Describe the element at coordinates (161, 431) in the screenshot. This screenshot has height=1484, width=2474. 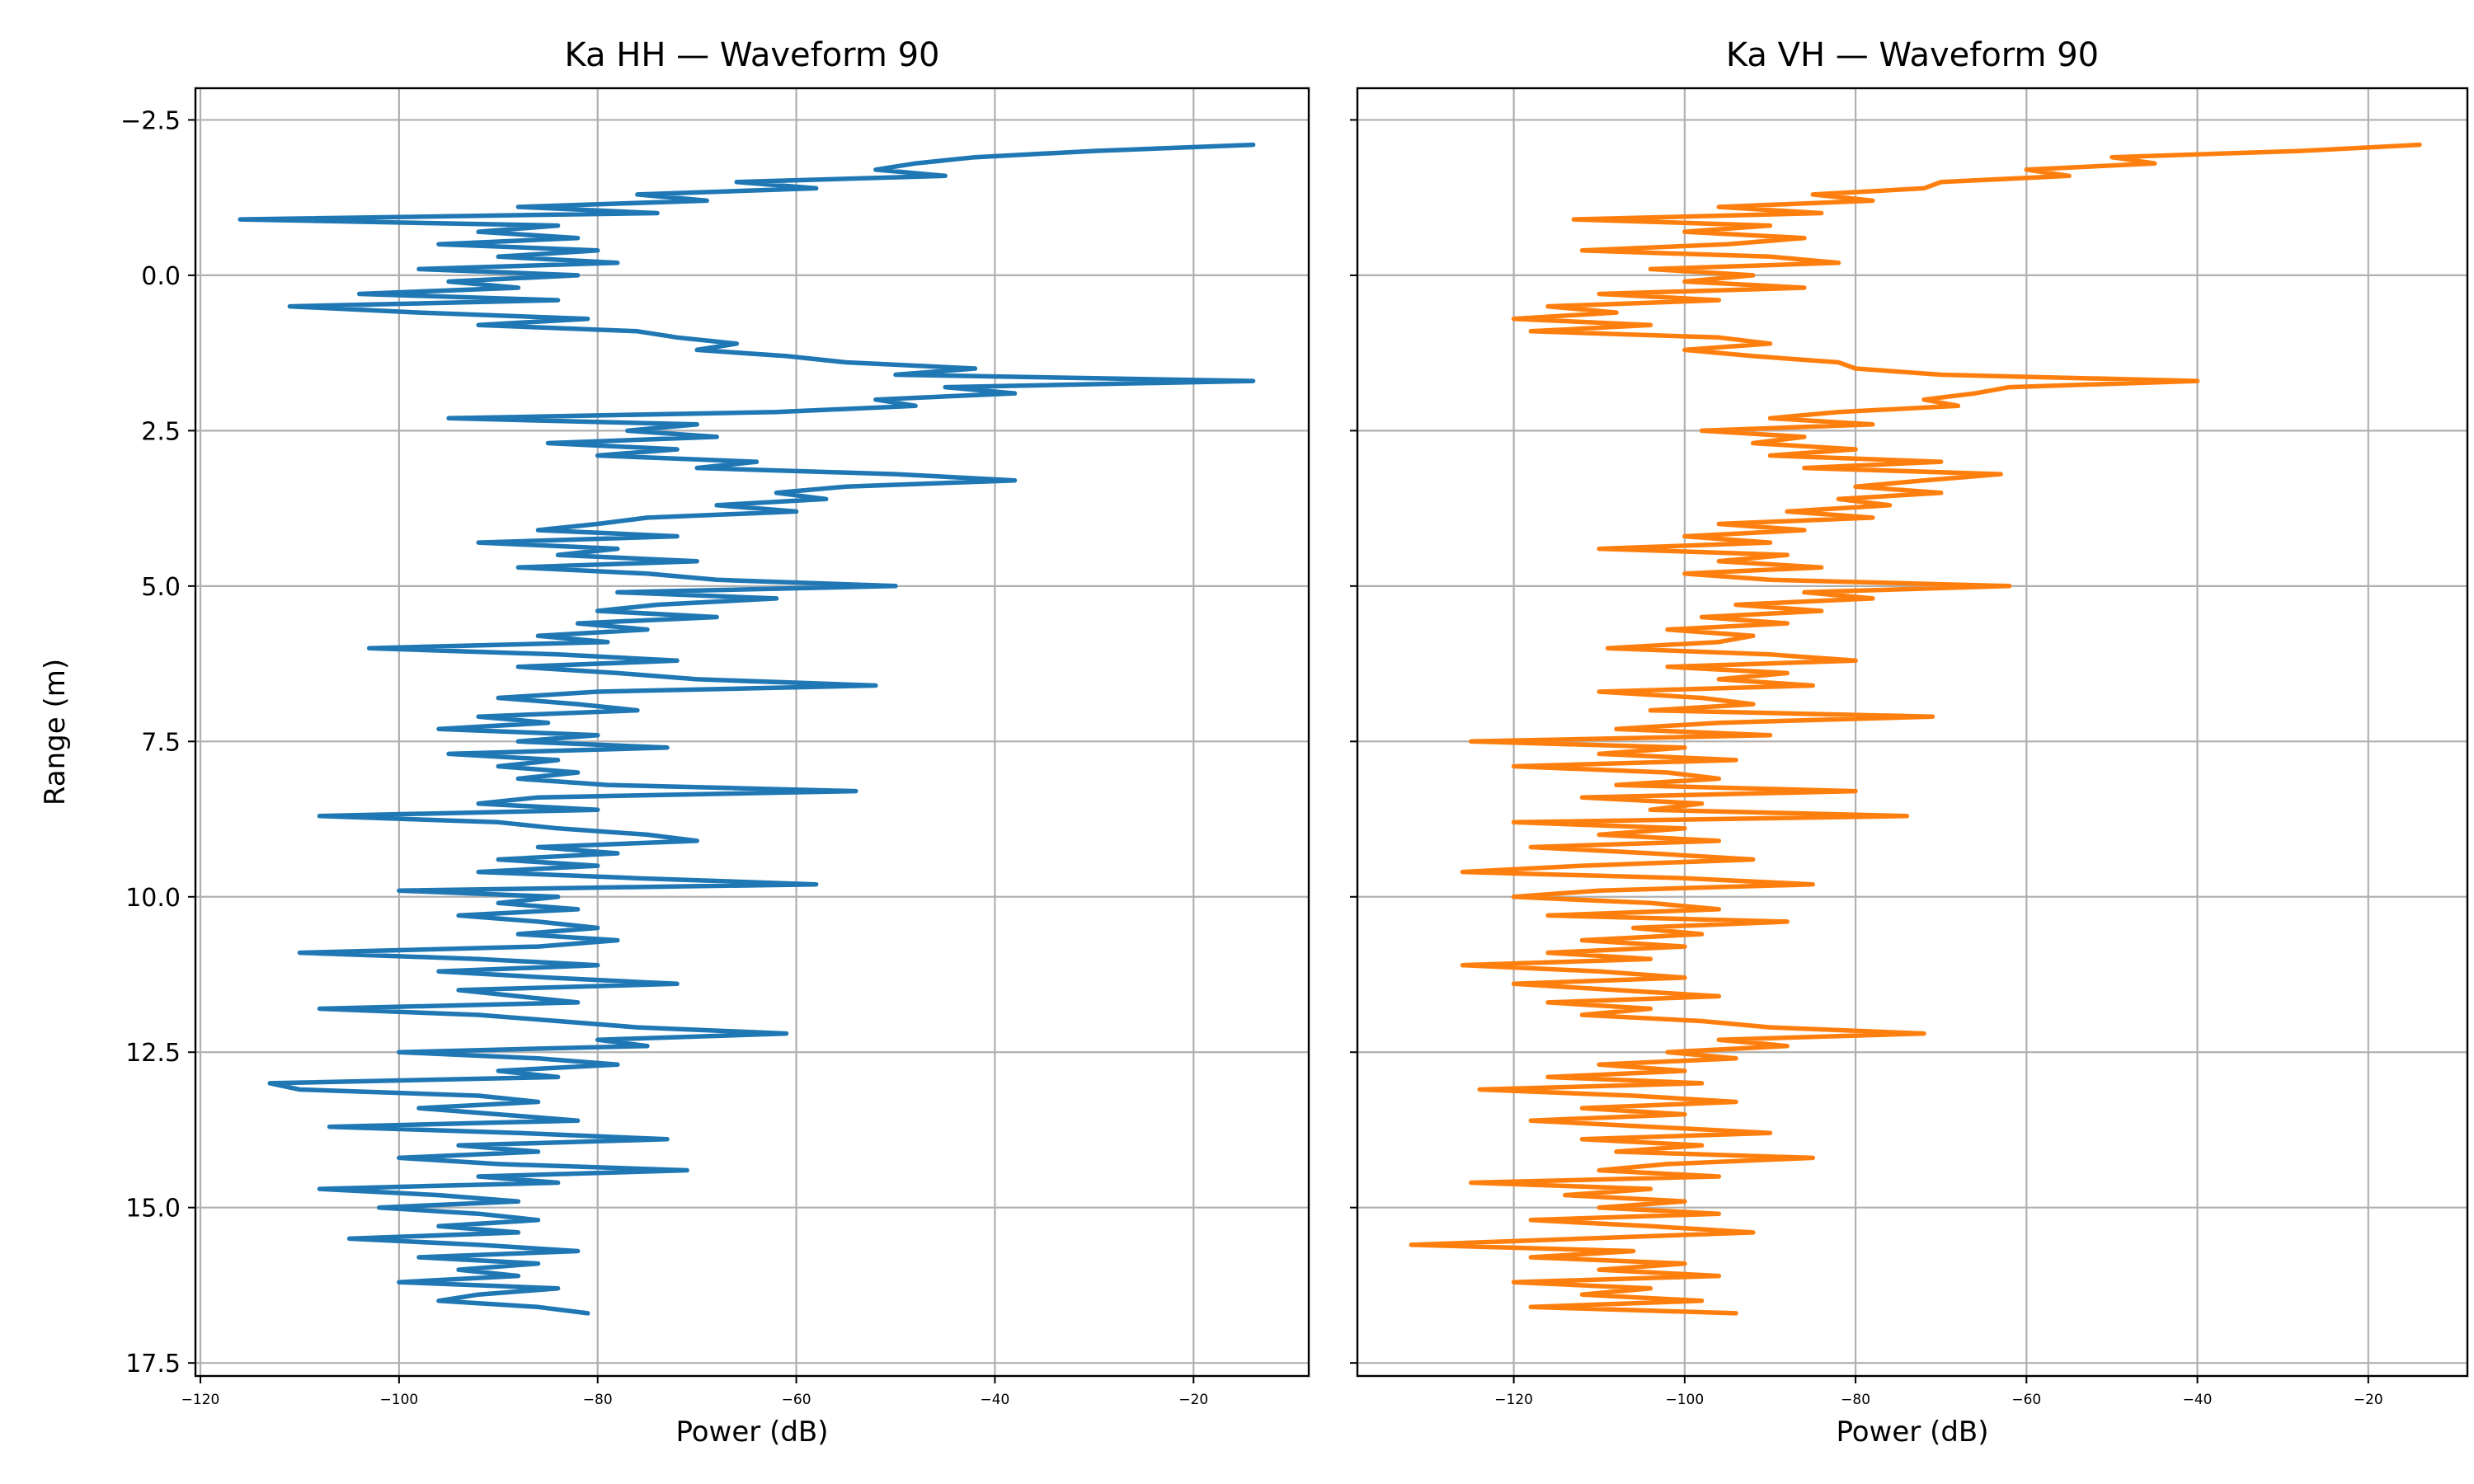
I see `hh-ytick-label: 2.5` at that location.